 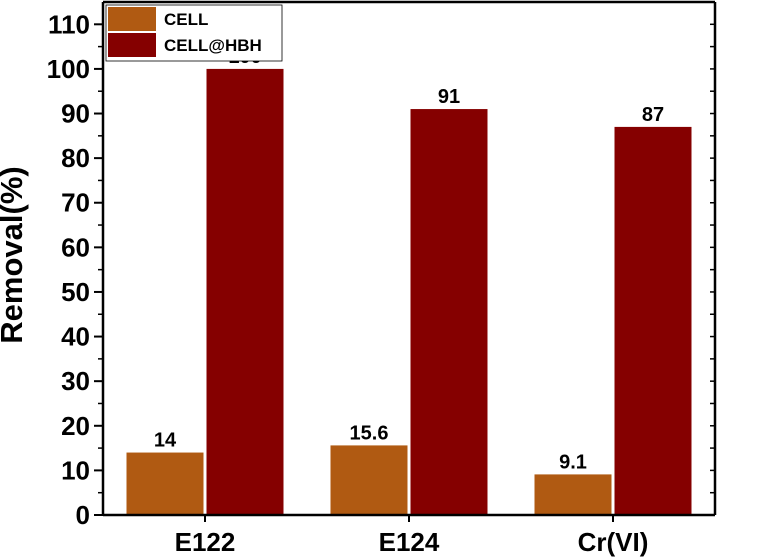 I want to click on bar-cell-e122, so click(x=165, y=483).